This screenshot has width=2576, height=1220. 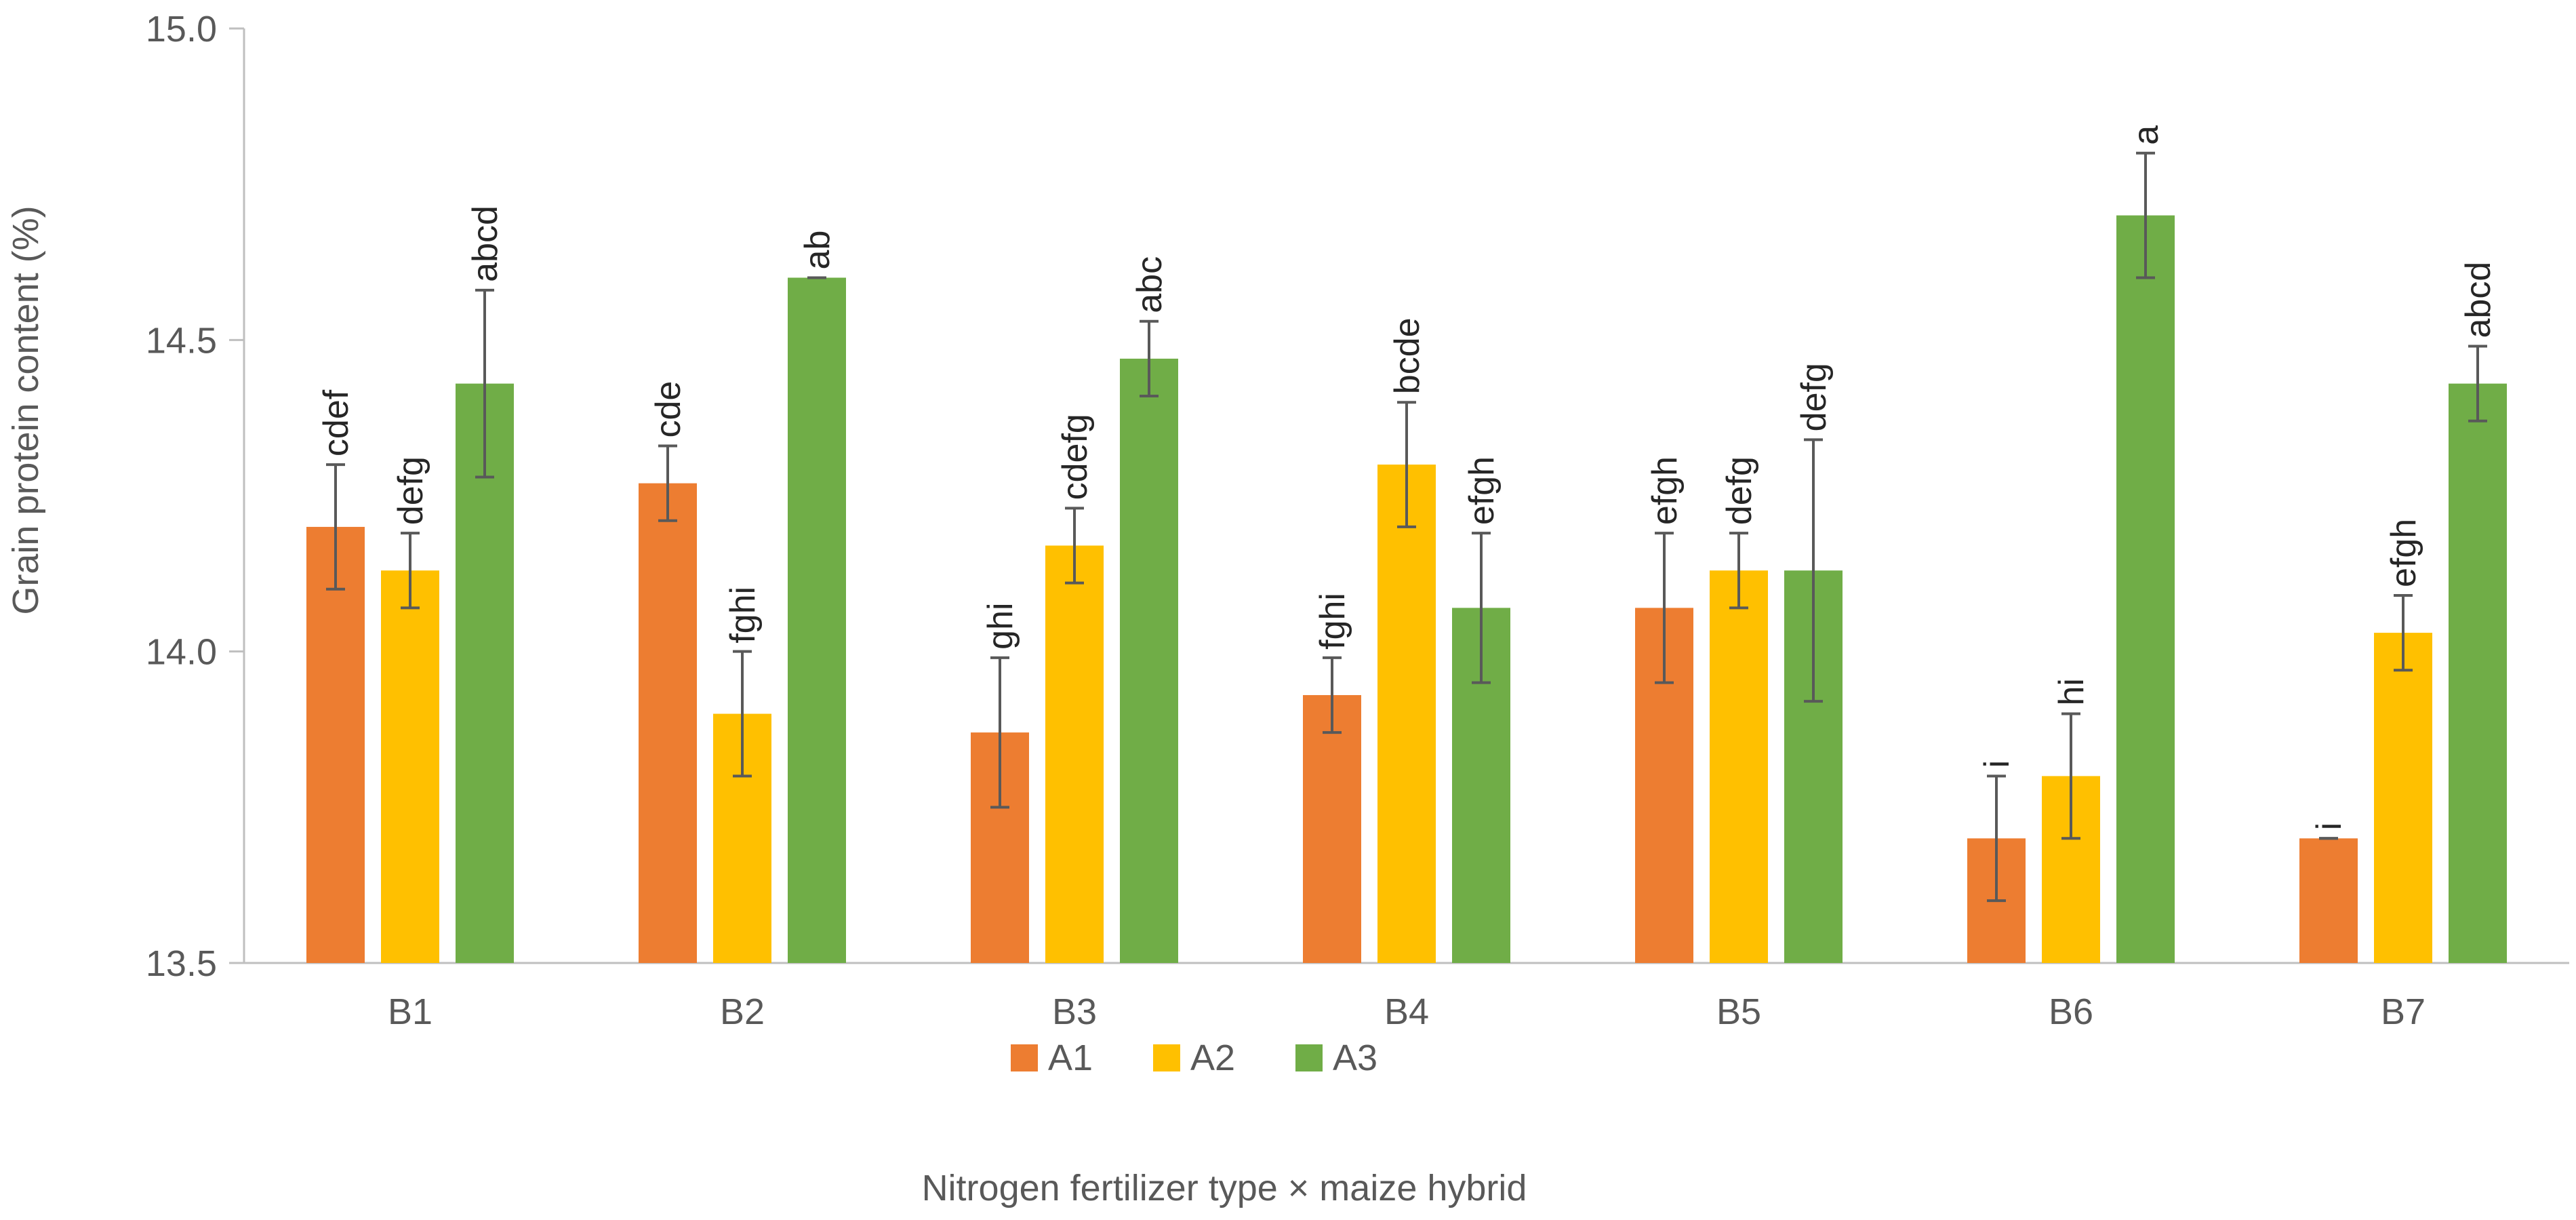 What do you see at coordinates (181, 30) in the screenshot?
I see `y-tick-label: 15.0` at bounding box center [181, 30].